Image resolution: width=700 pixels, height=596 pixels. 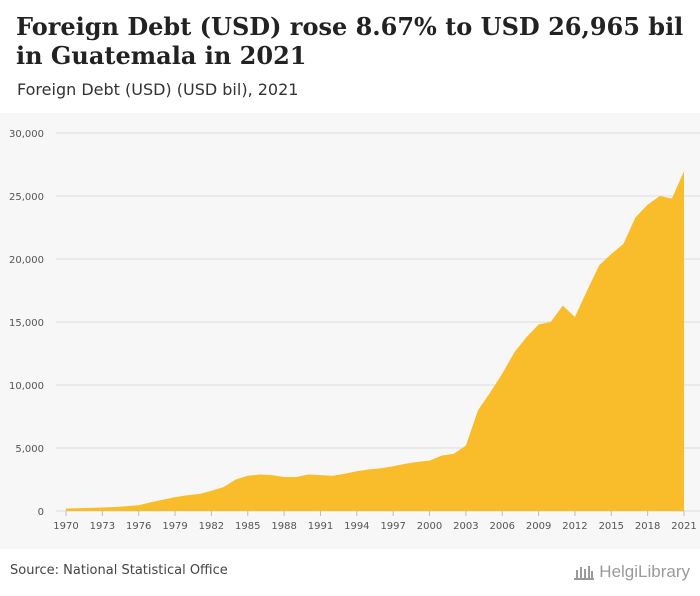 What do you see at coordinates (647, 526) in the screenshot?
I see `x-tick-label: 2018` at bounding box center [647, 526].